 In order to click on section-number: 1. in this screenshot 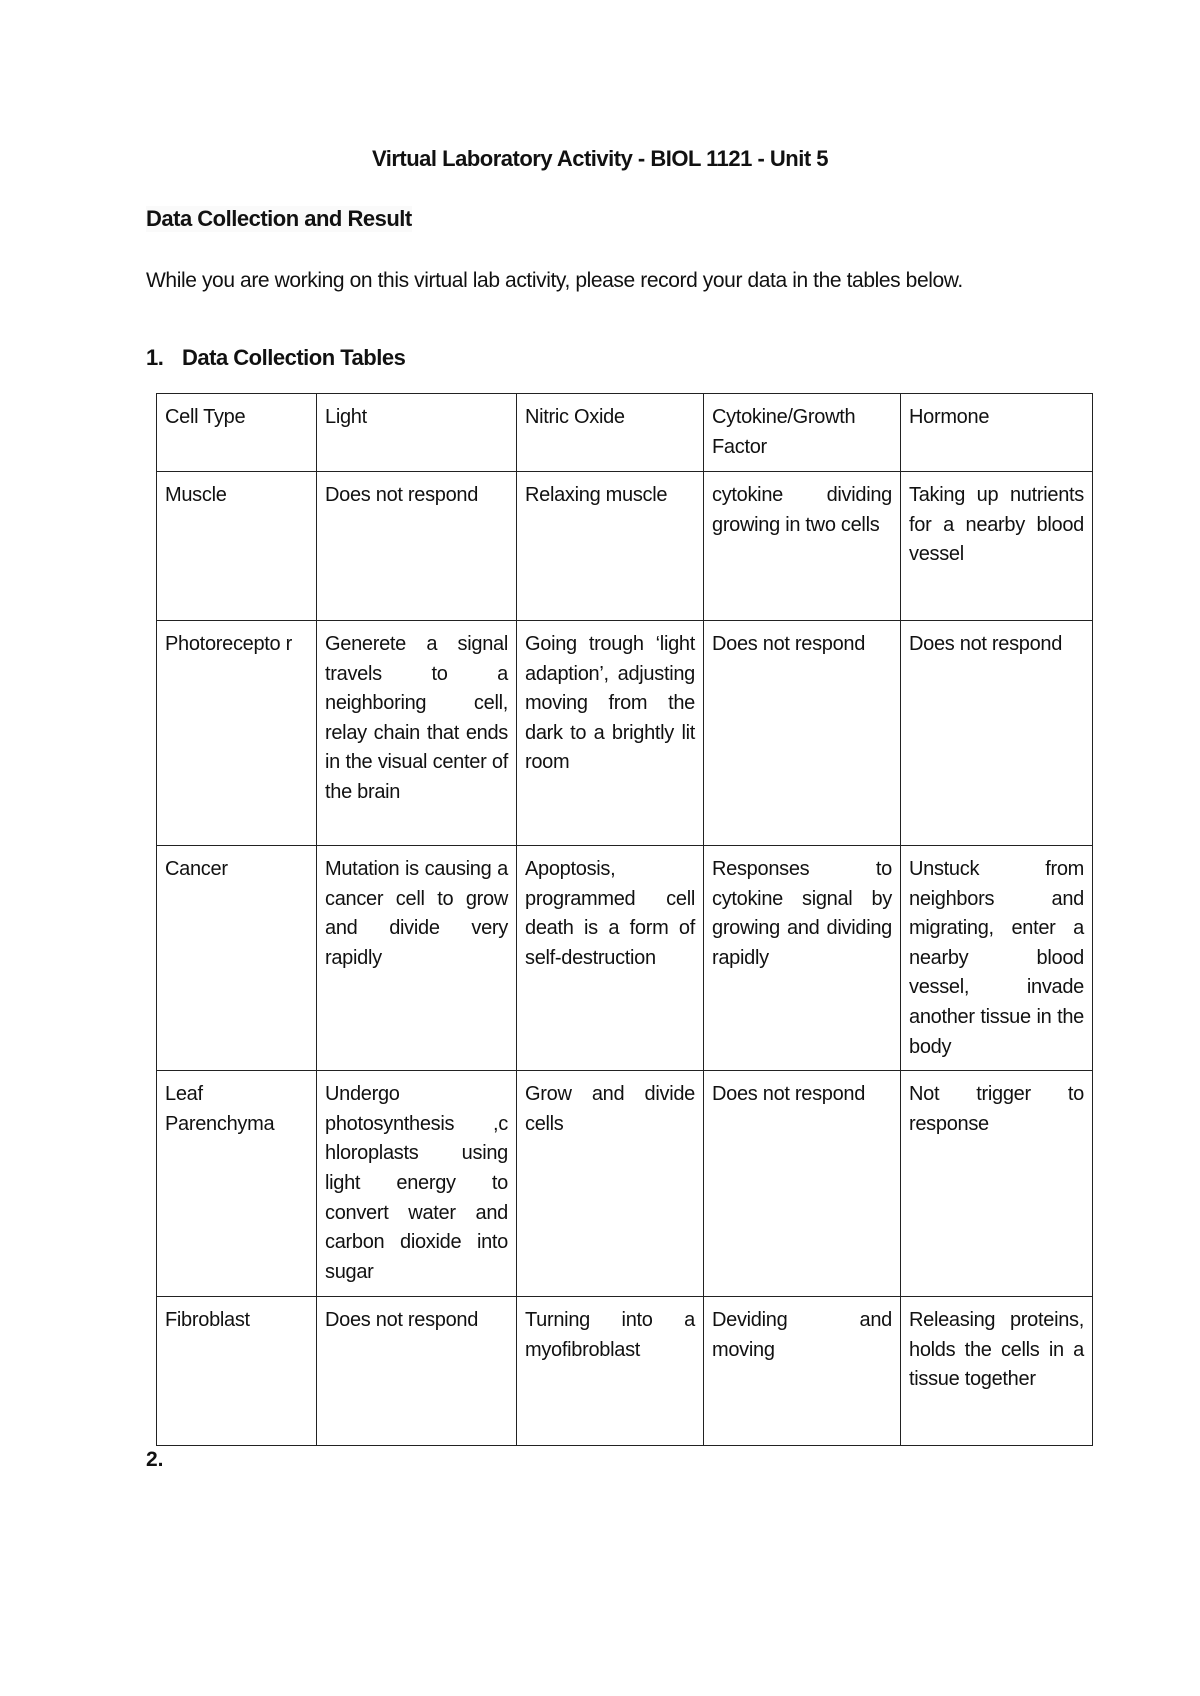, I will do `click(155, 357)`.